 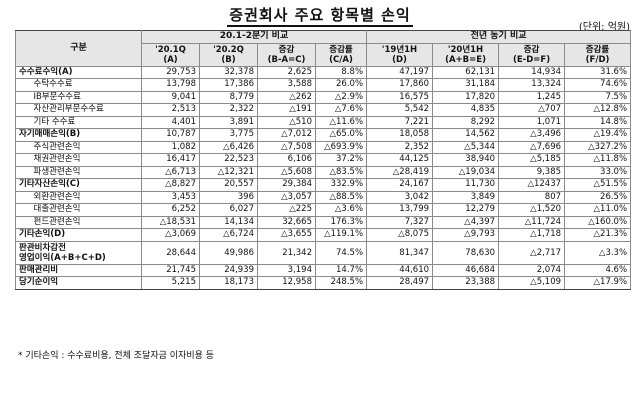 What do you see at coordinates (228, 122) in the screenshot?
I see `row-value: 3,891` at bounding box center [228, 122].